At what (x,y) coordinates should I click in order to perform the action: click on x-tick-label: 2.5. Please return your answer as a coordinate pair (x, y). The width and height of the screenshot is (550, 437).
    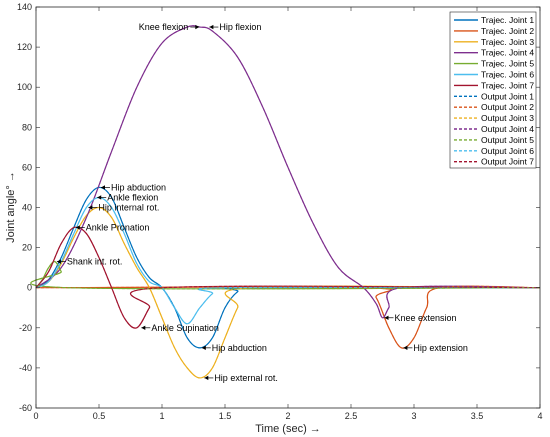
    Looking at the image, I should click on (351, 416).